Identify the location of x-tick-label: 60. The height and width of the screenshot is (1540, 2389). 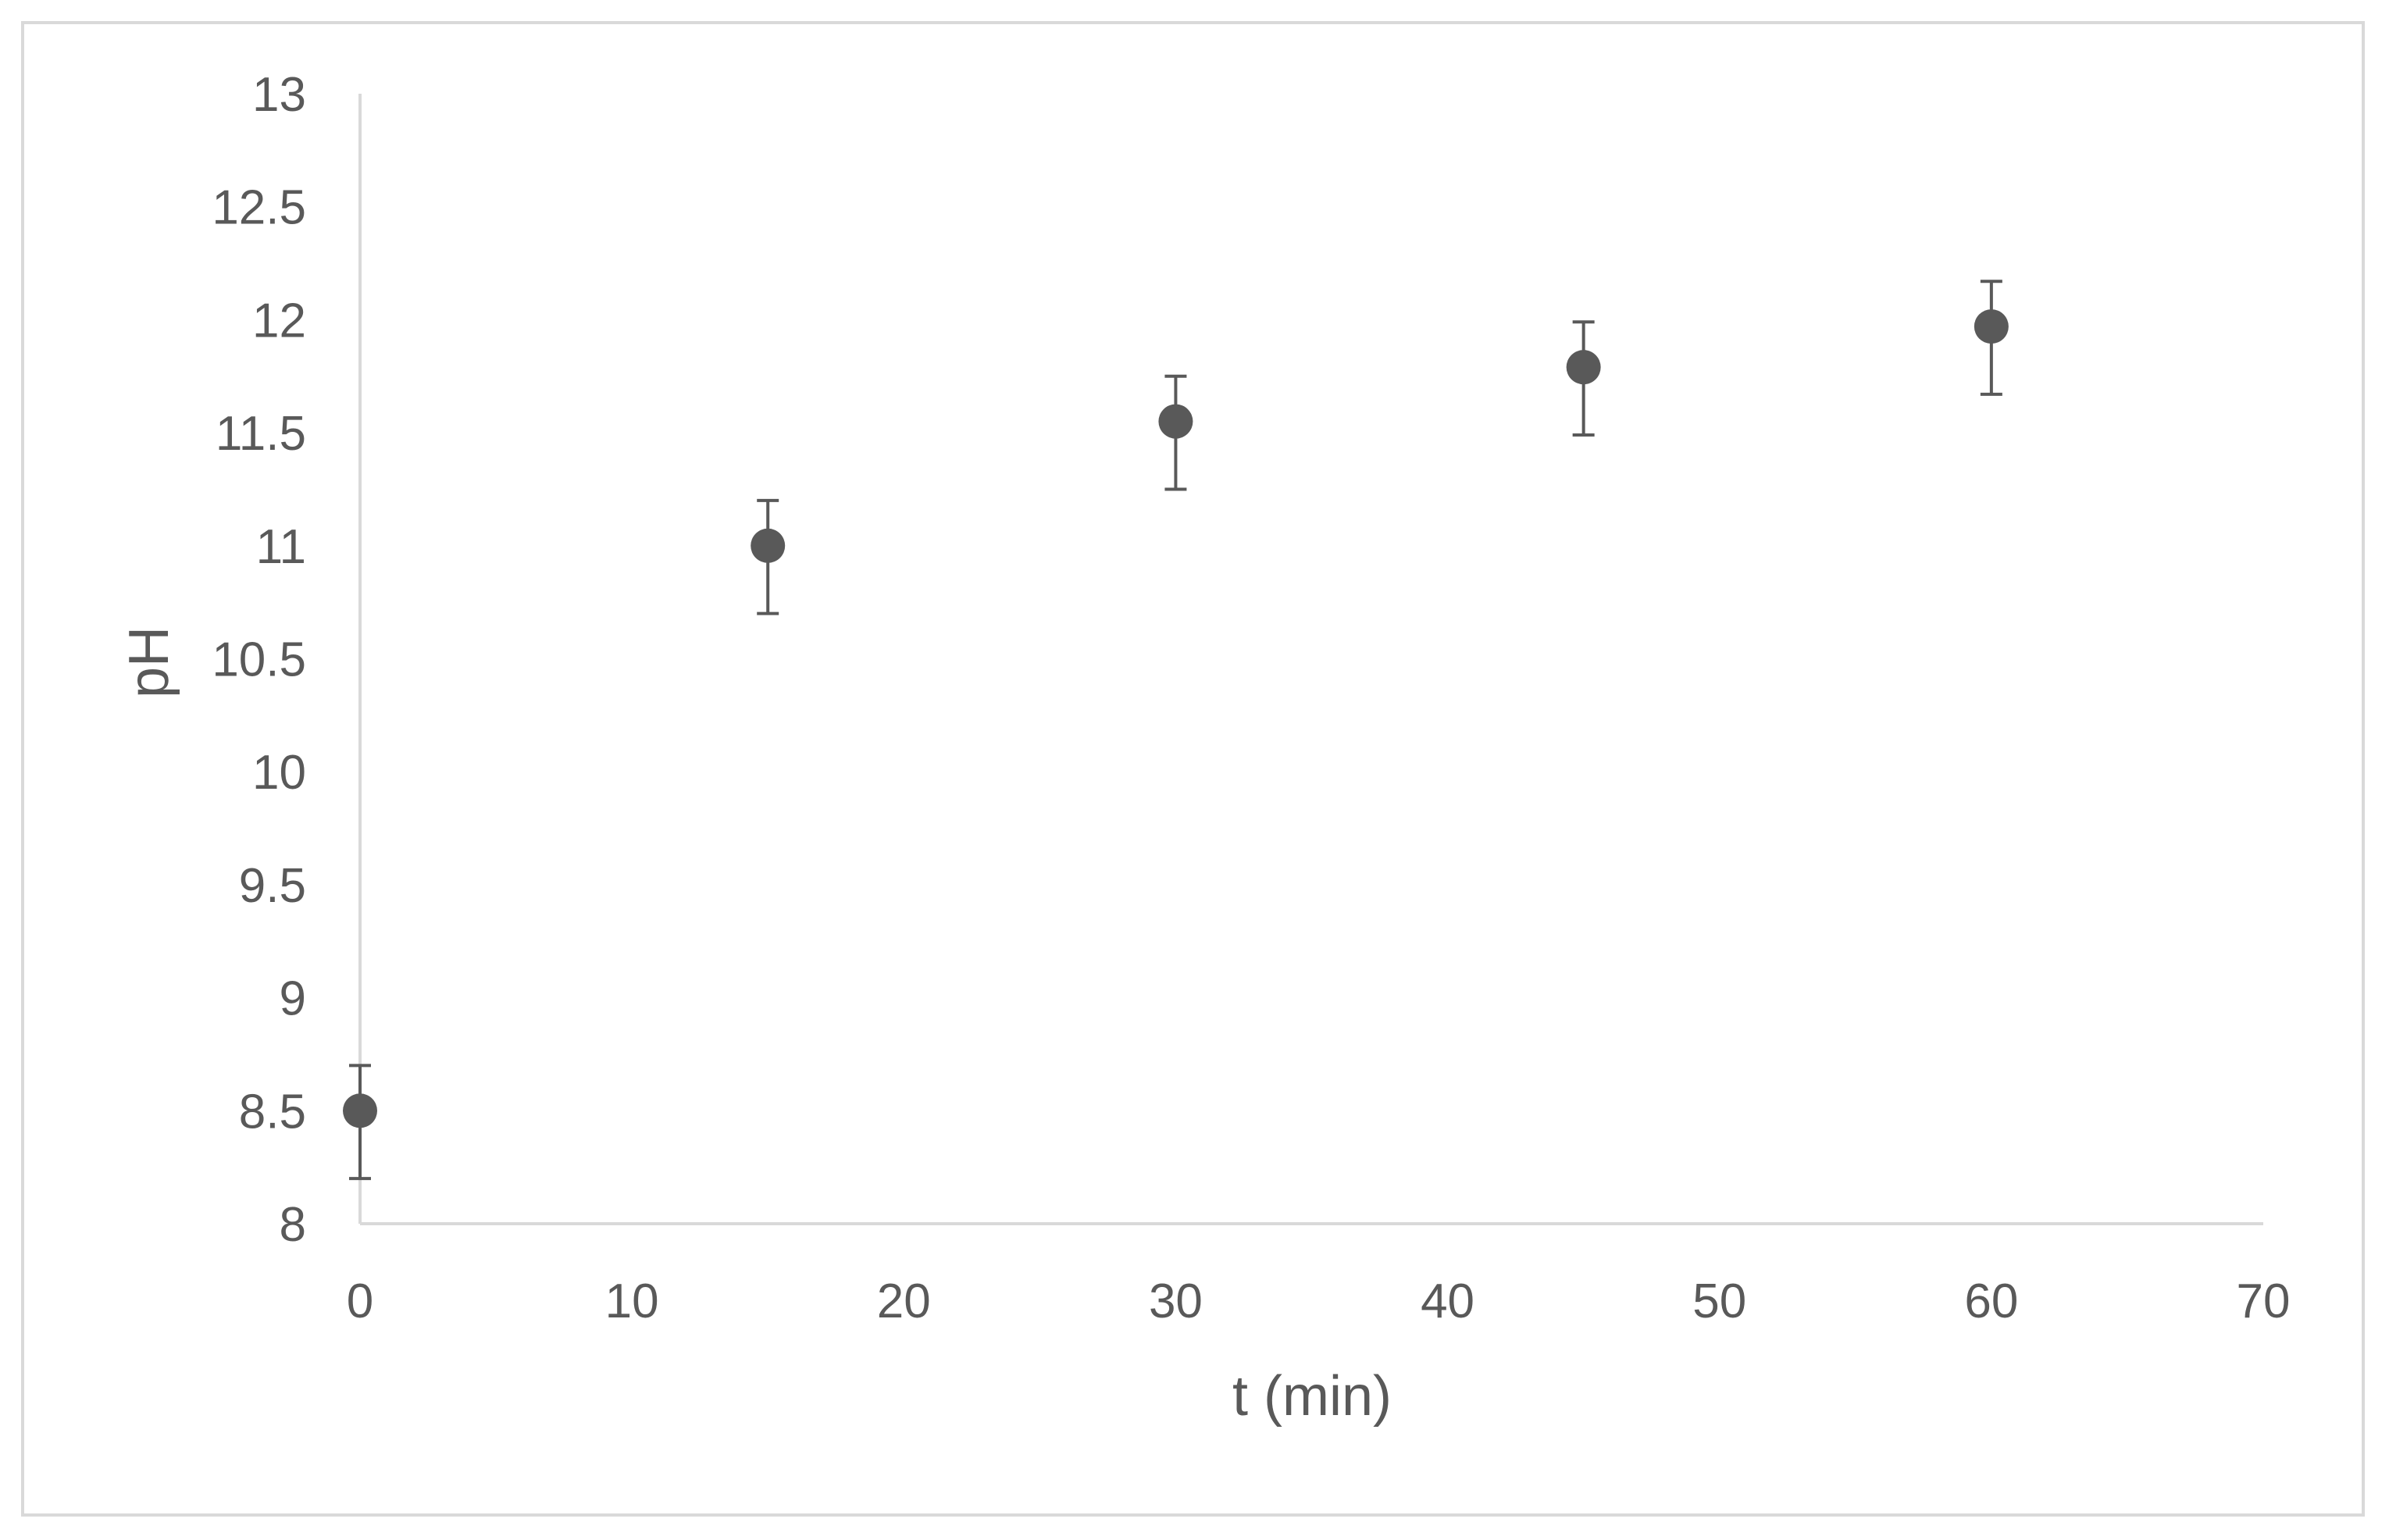
(1991, 1301).